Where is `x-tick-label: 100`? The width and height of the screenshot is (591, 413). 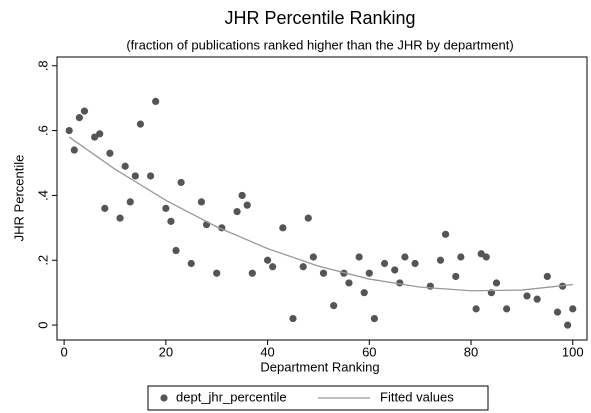
x-tick-label: 100 is located at coordinates (573, 351).